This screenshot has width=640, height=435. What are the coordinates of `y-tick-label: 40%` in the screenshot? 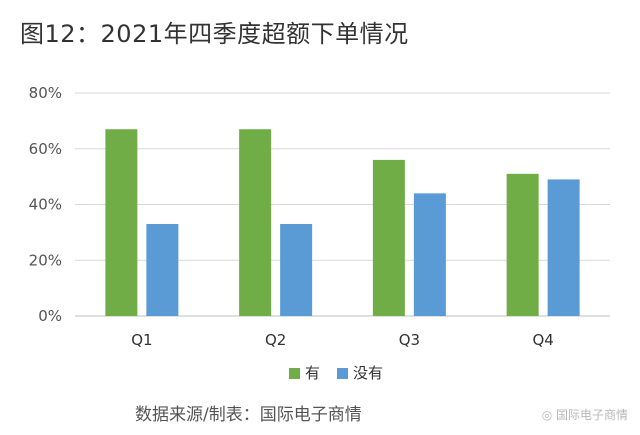 It's located at (45, 205).